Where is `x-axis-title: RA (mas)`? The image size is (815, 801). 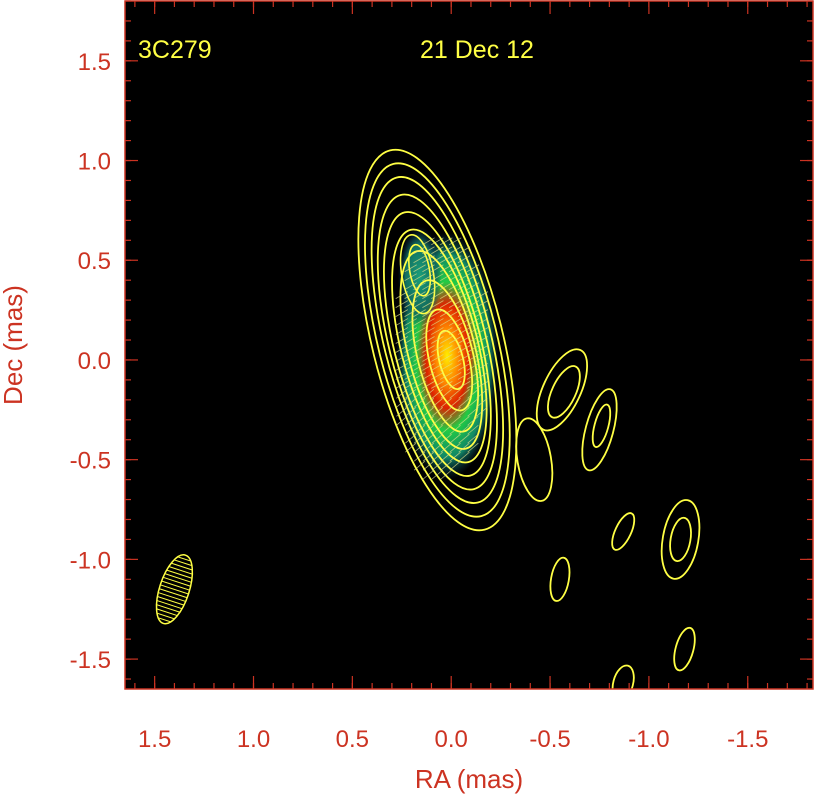
x-axis-title: RA (mas) is located at coordinates (469, 779).